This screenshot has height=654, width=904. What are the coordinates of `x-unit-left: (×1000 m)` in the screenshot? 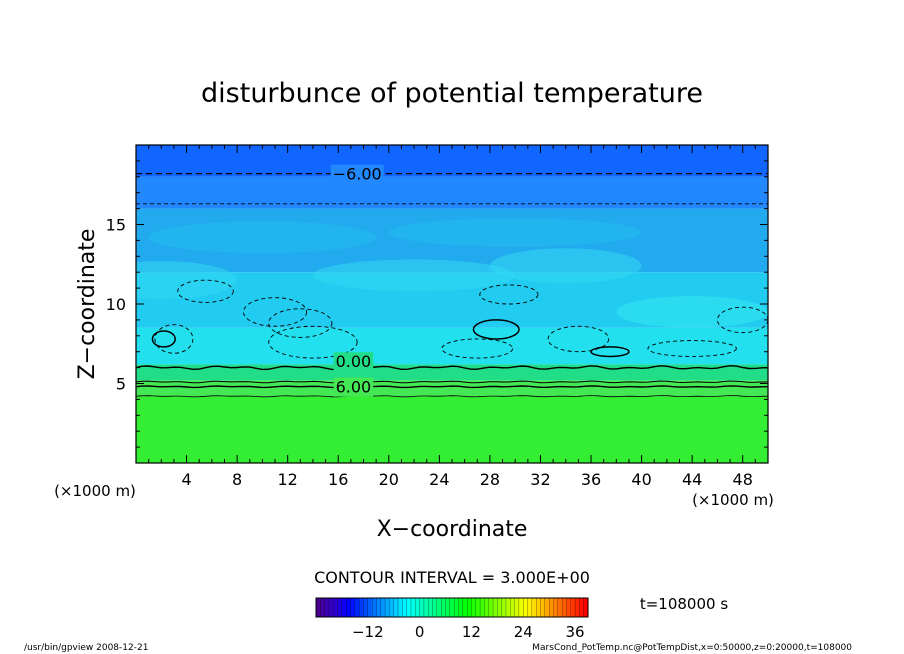 It's located at (95, 491).